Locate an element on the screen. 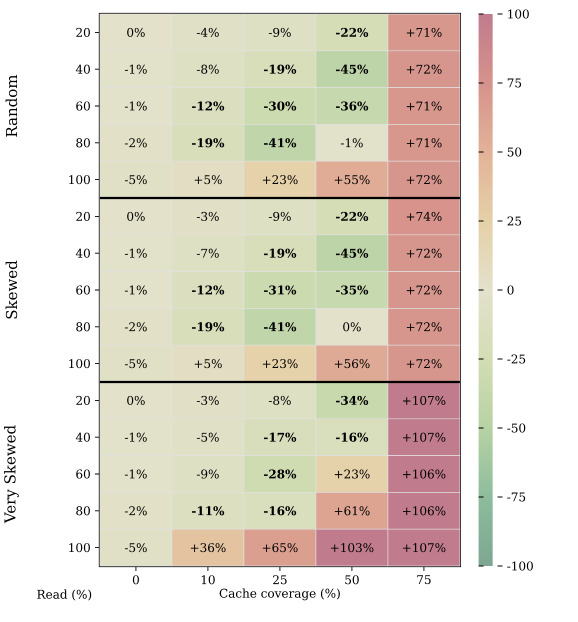 The height and width of the screenshot is (622, 578). data-label: -17% is located at coordinates (280, 437).